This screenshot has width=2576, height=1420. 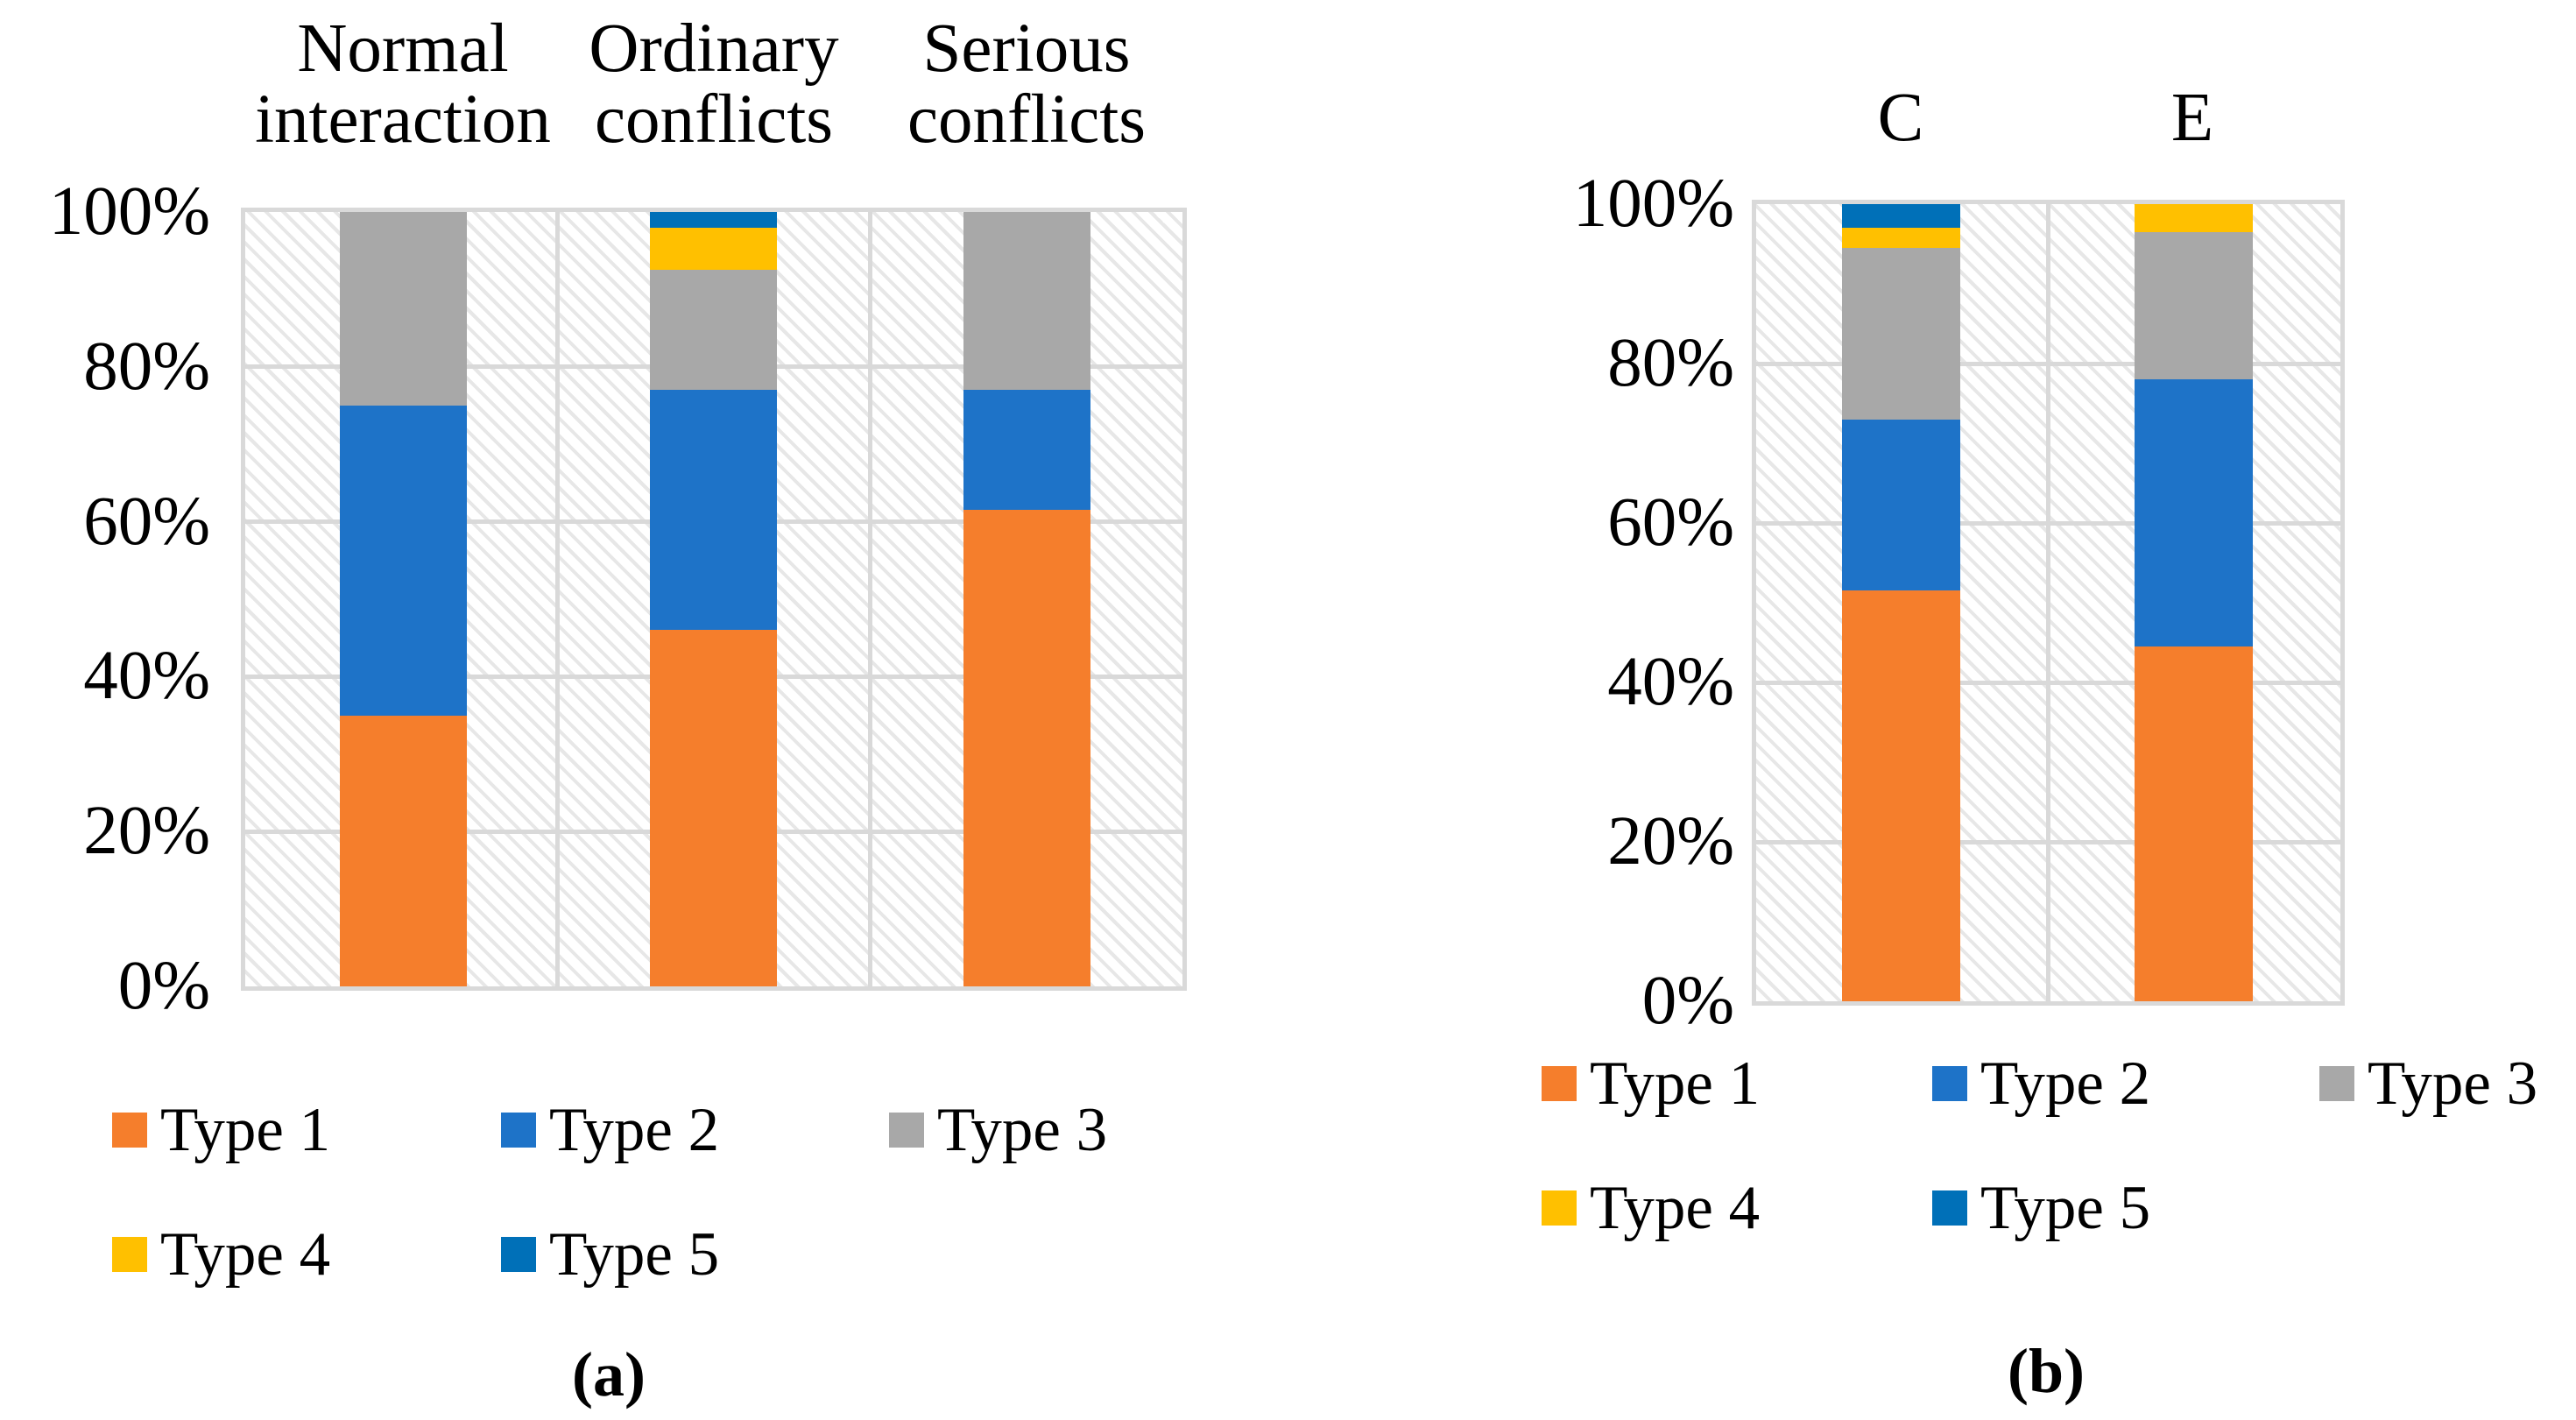 I want to click on category-label: Normal interaction, so click(x=403, y=84).